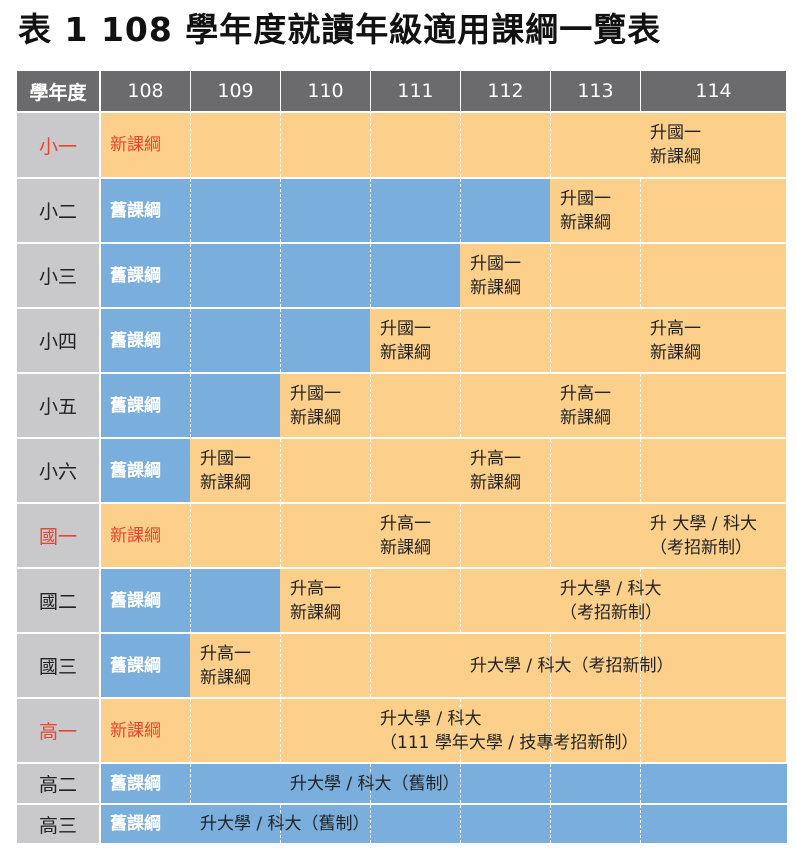 Image resolution: width=796 pixels, height=849 pixels. What do you see at coordinates (58, 470) in the screenshot?
I see `row-label-小六: 小六` at bounding box center [58, 470].